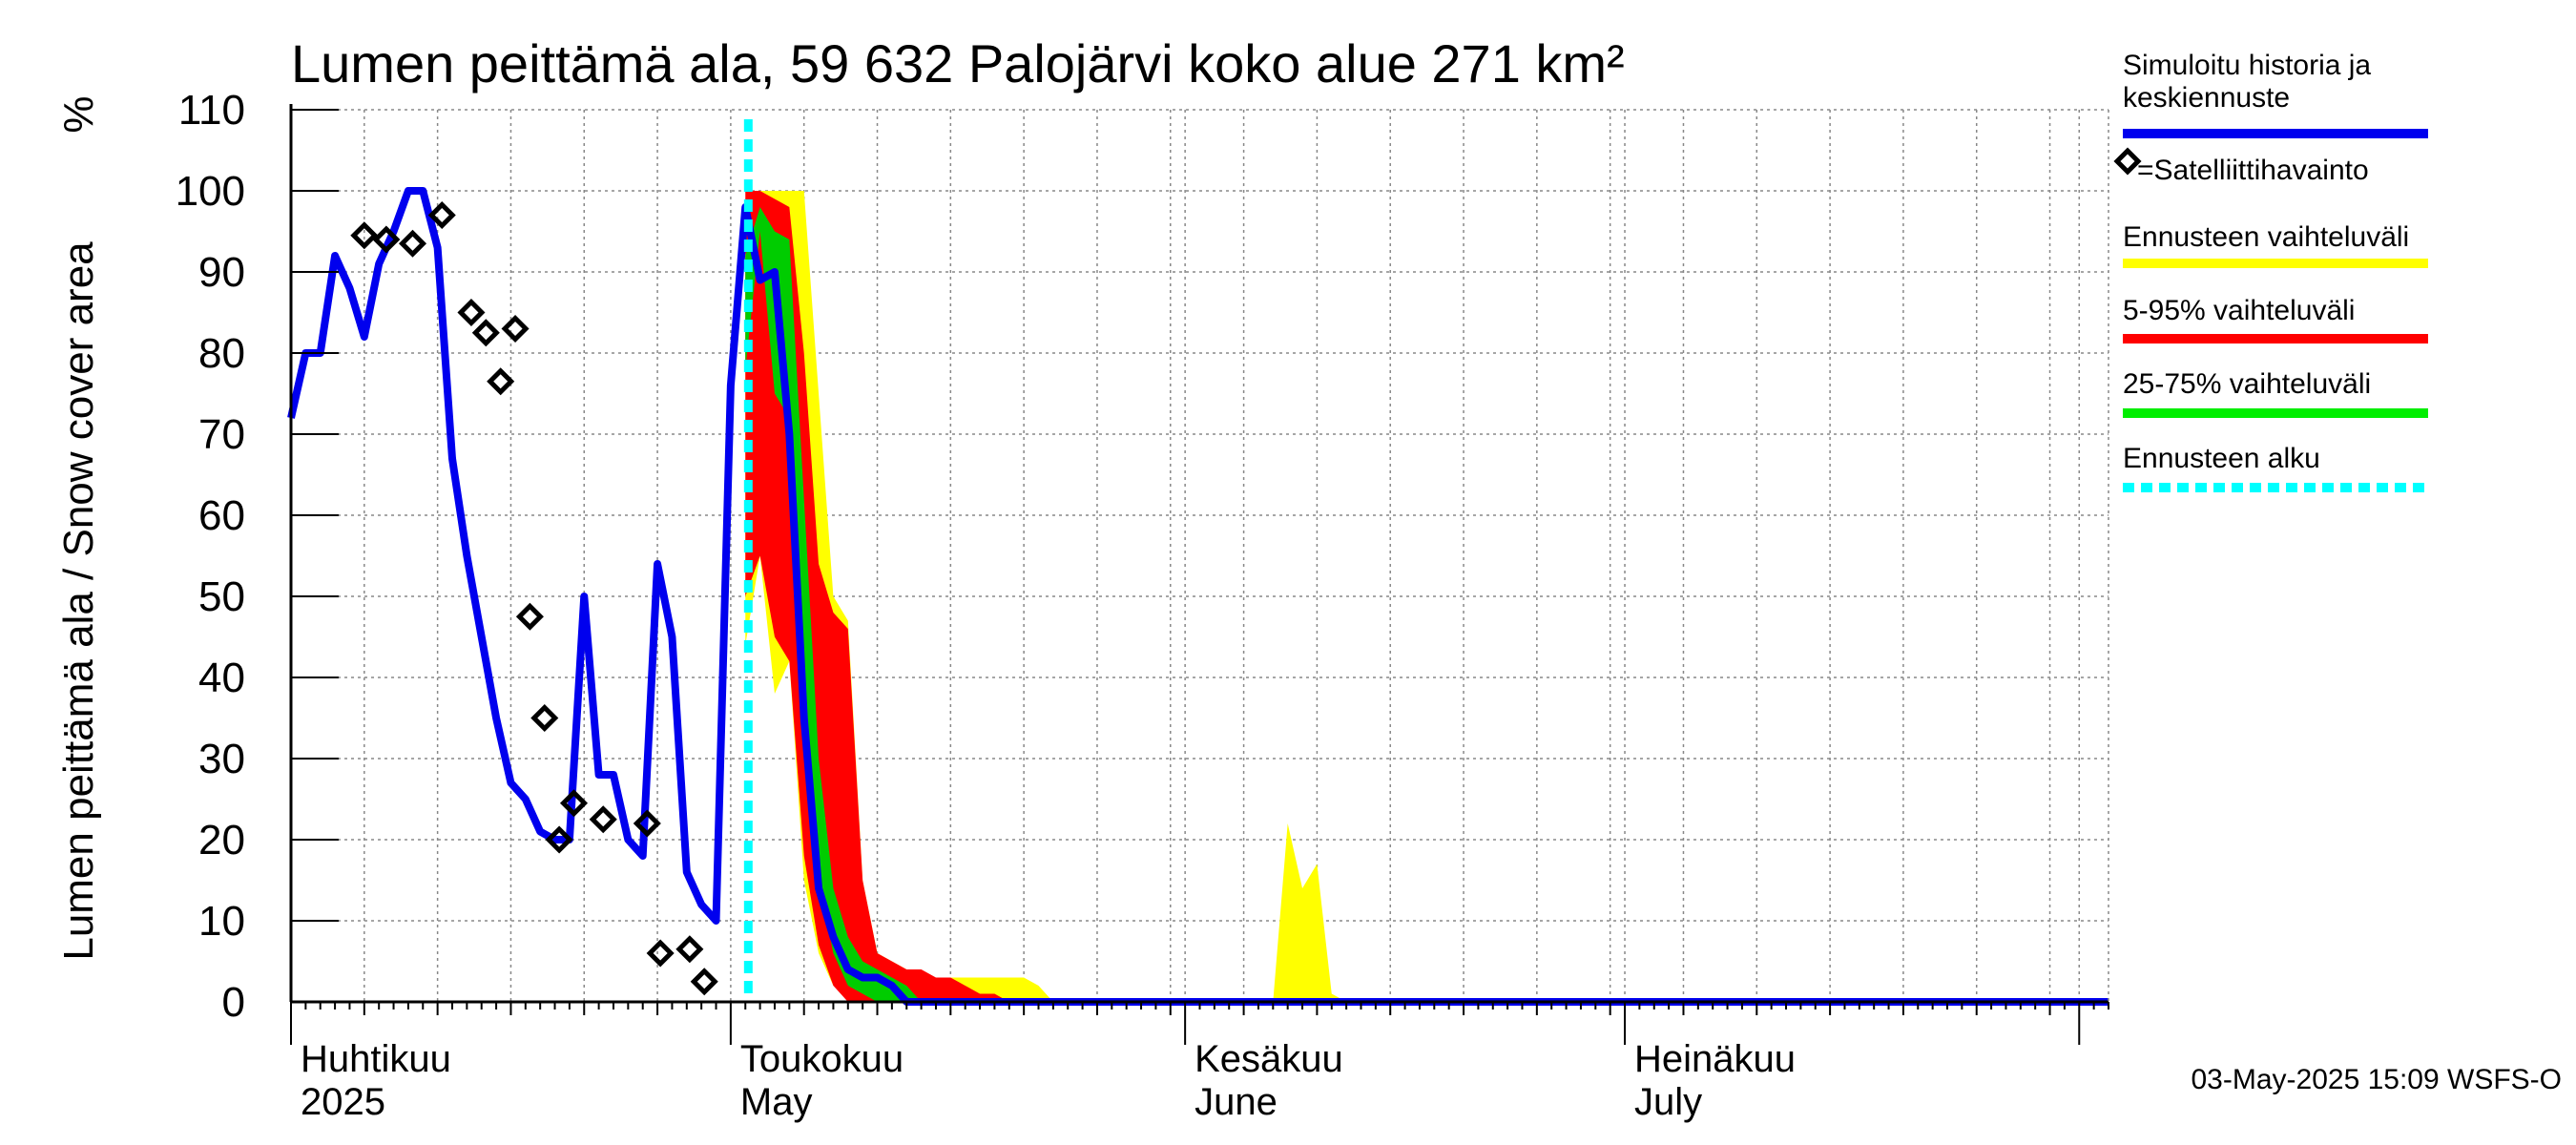 Image resolution: width=2576 pixels, height=1145 pixels. I want to click on y-tick-label: 0, so click(233, 1003).